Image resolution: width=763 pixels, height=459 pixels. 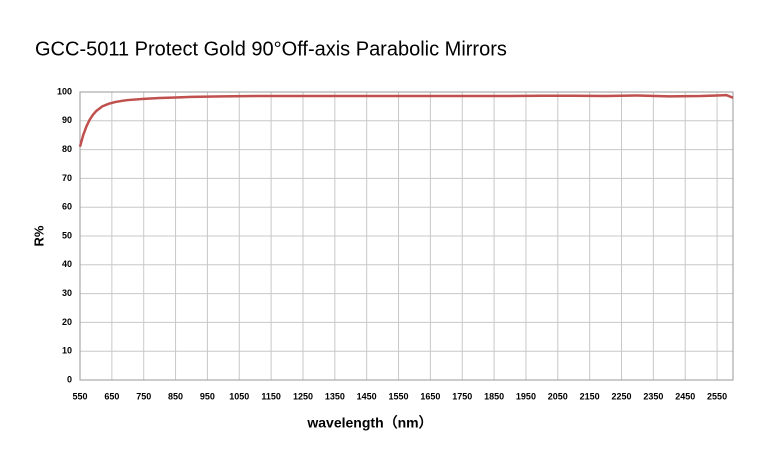 What do you see at coordinates (79, 396) in the screenshot?
I see `x-tick-label: 550` at bounding box center [79, 396].